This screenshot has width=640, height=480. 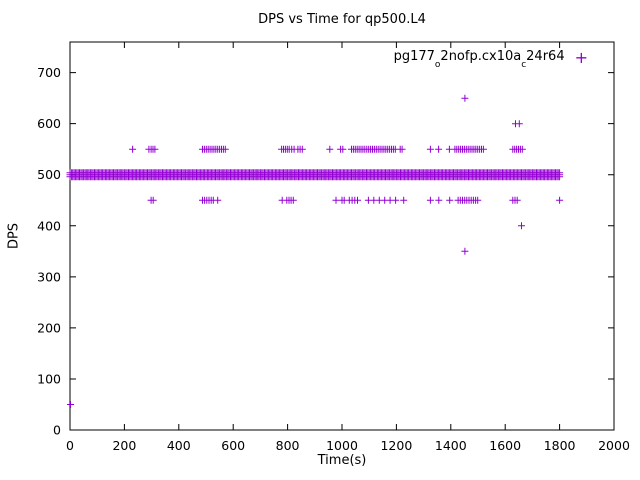 What do you see at coordinates (342, 445) in the screenshot?
I see `x-tick-label: 1000` at bounding box center [342, 445].